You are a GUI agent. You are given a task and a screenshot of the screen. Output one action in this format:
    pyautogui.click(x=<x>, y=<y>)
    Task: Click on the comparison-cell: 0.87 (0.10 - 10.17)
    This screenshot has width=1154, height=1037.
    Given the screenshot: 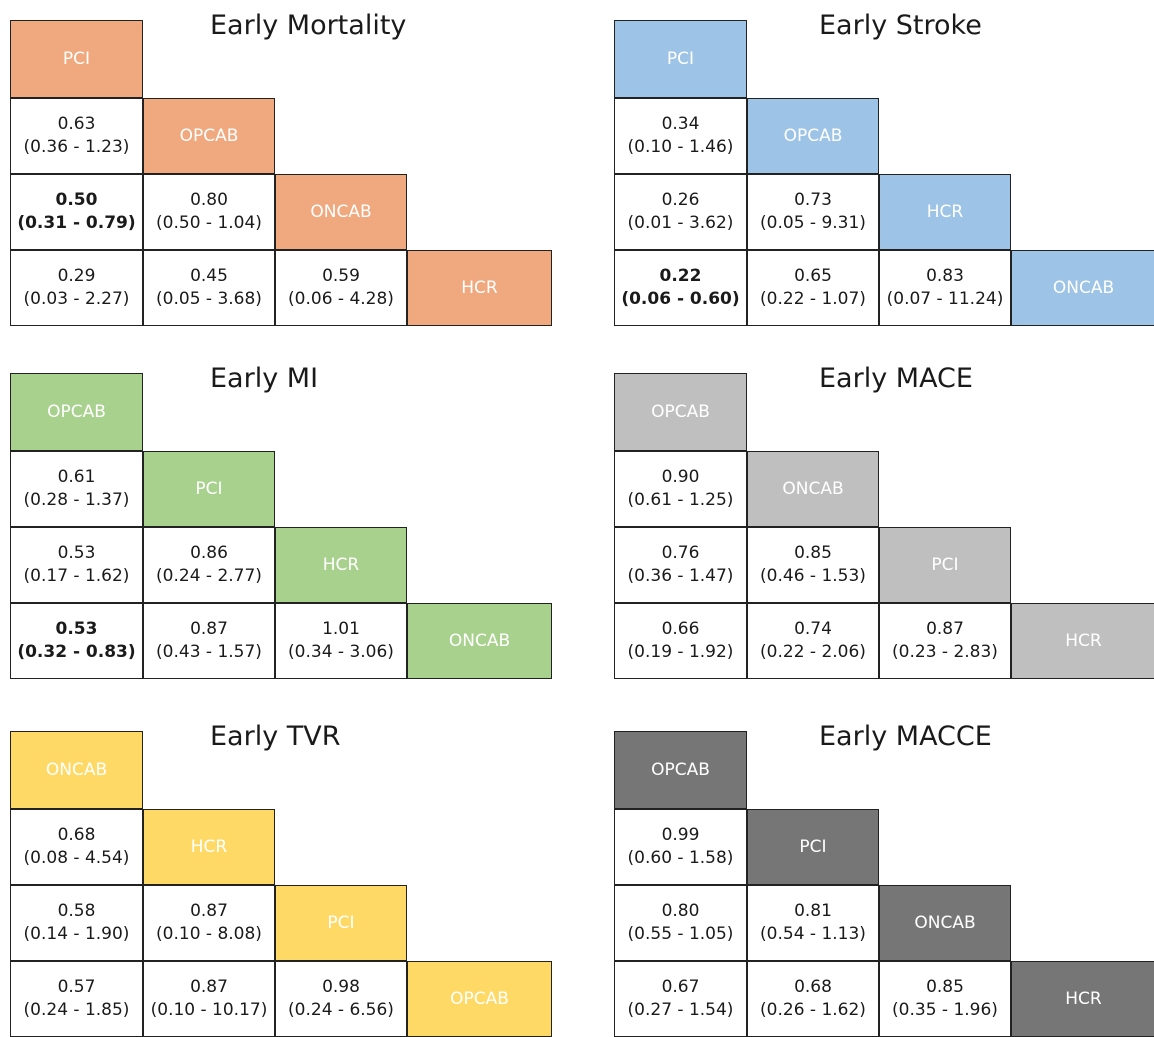 What is the action you would take?
    pyautogui.click(x=209, y=999)
    